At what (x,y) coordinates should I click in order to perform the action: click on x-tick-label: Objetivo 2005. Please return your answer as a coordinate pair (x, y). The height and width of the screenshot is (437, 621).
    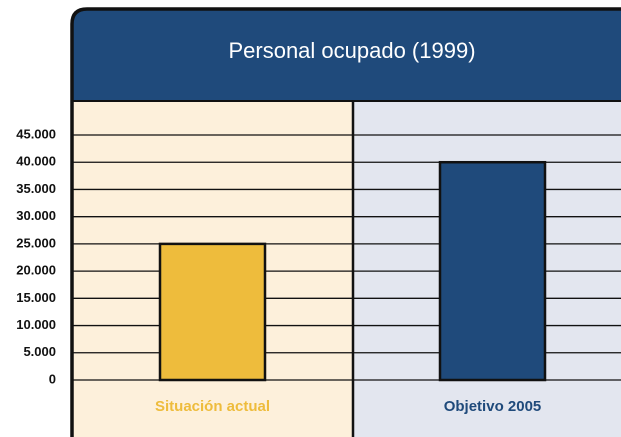
    Looking at the image, I should click on (493, 406).